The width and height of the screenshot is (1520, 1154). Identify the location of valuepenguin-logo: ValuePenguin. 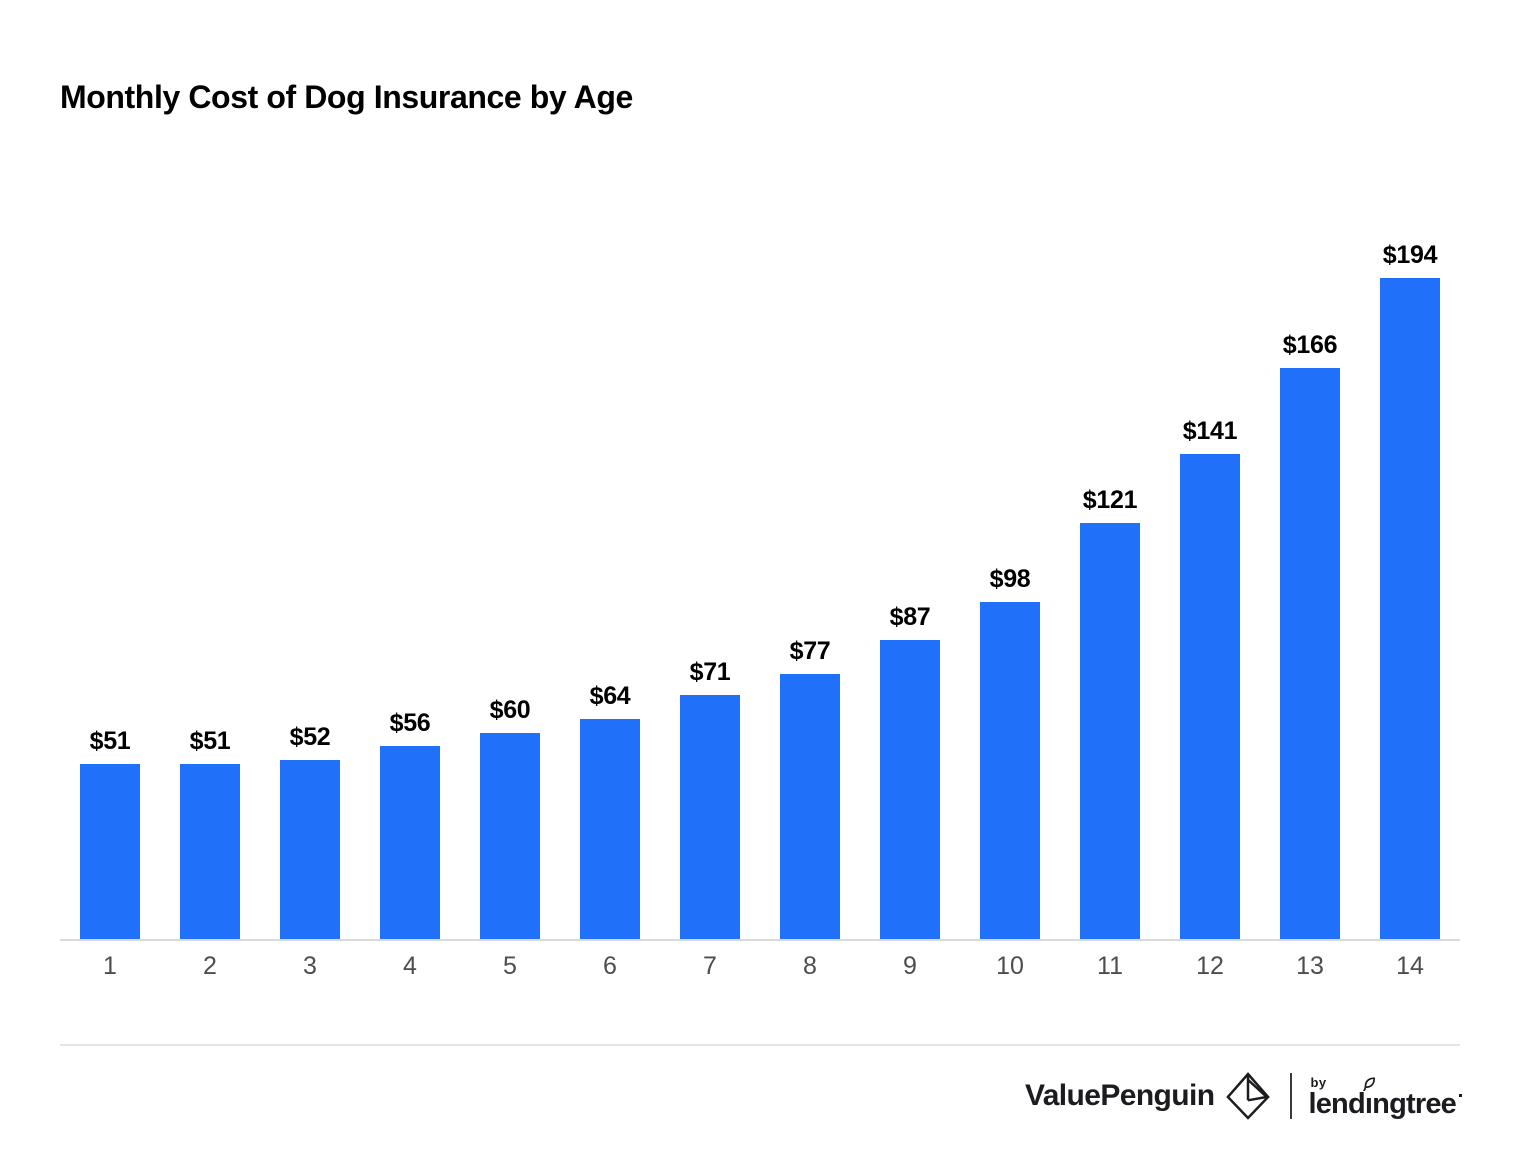
(1148, 1096).